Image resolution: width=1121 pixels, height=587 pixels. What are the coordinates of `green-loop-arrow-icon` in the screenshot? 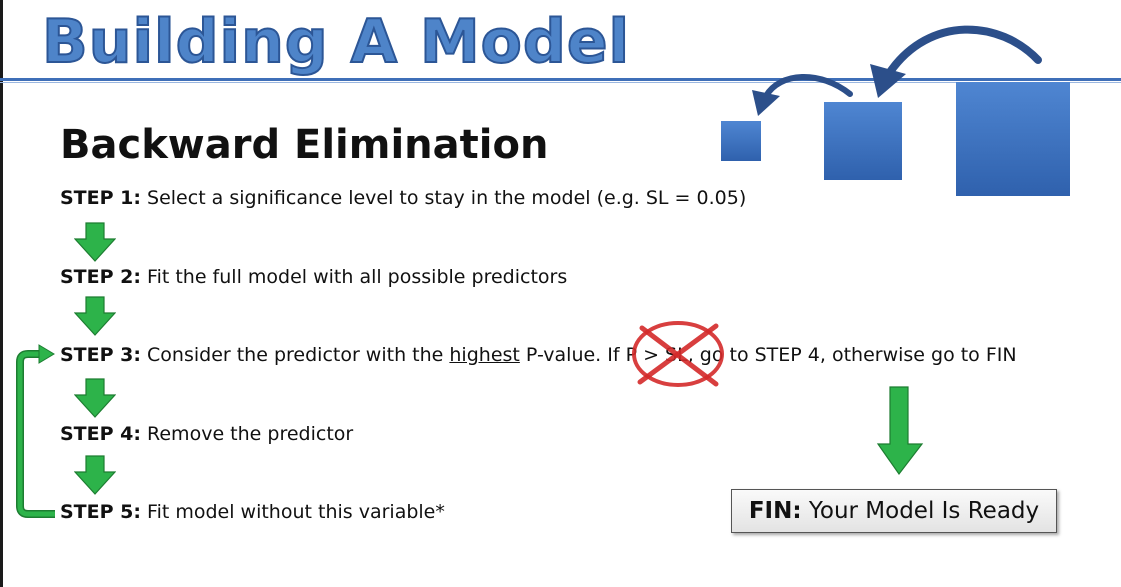 It's located at (35, 431).